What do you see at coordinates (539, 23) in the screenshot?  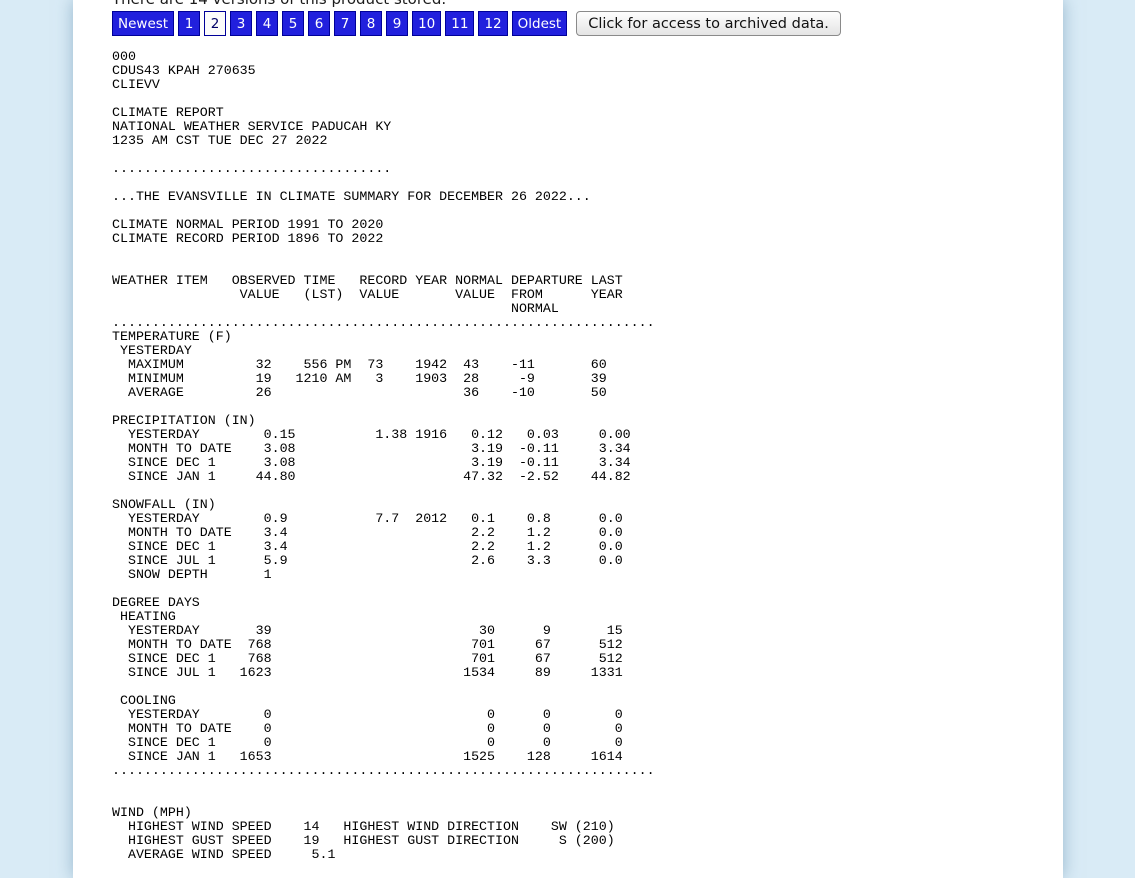 I see `version-button-oldest: Oldest` at bounding box center [539, 23].